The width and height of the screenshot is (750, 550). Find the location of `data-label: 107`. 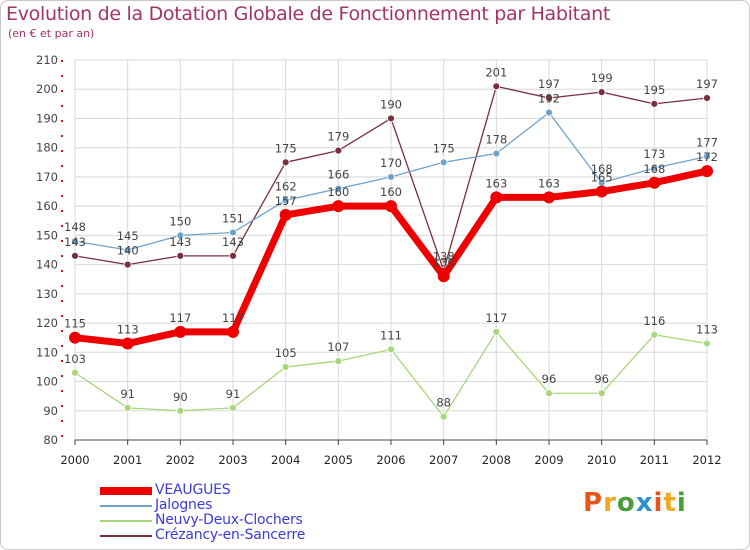

data-label: 107 is located at coordinates (338, 347).